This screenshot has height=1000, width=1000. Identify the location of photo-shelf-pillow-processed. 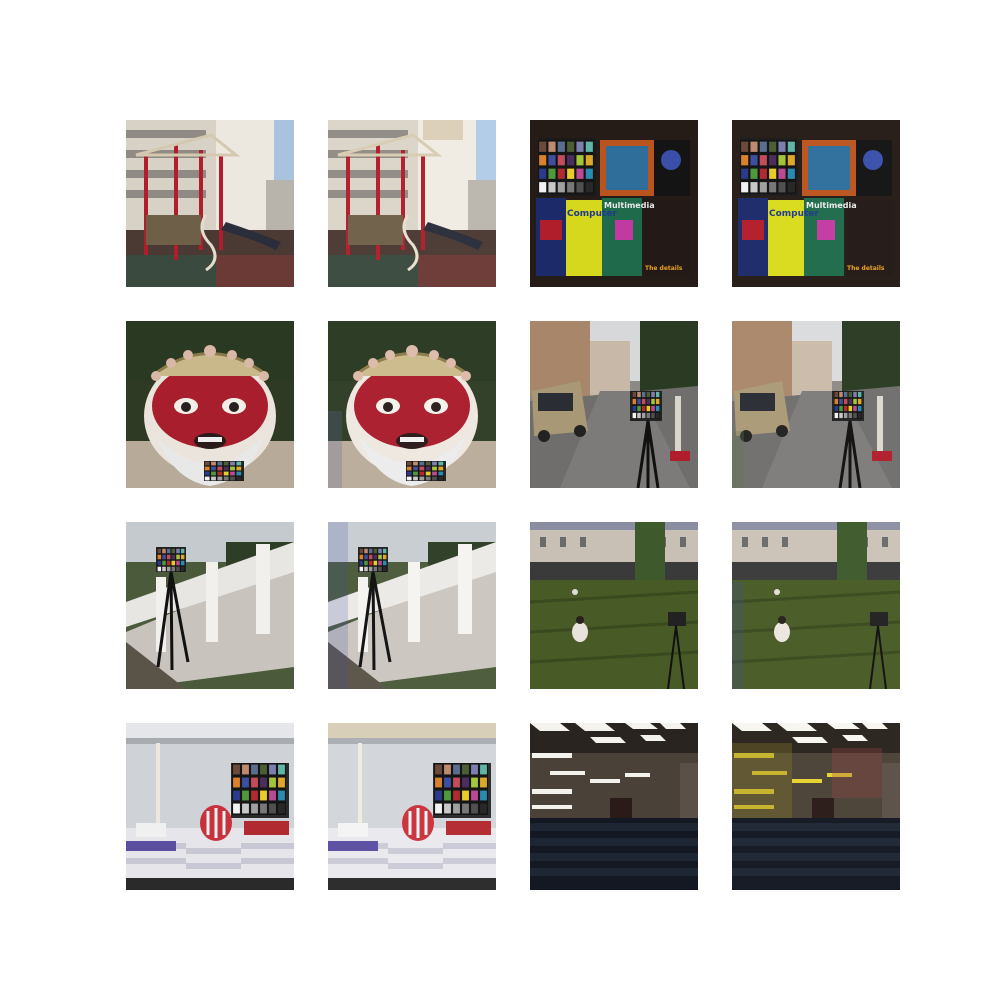
(412, 806).